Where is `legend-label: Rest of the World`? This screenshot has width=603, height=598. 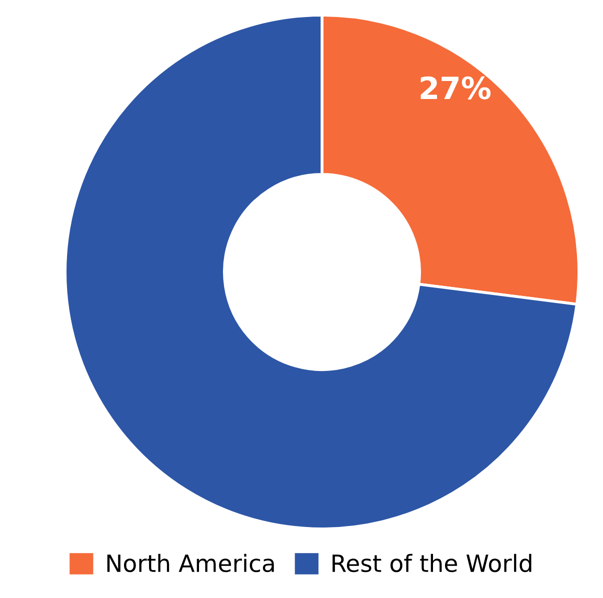
legend-label: Rest of the World is located at coordinates (432, 563).